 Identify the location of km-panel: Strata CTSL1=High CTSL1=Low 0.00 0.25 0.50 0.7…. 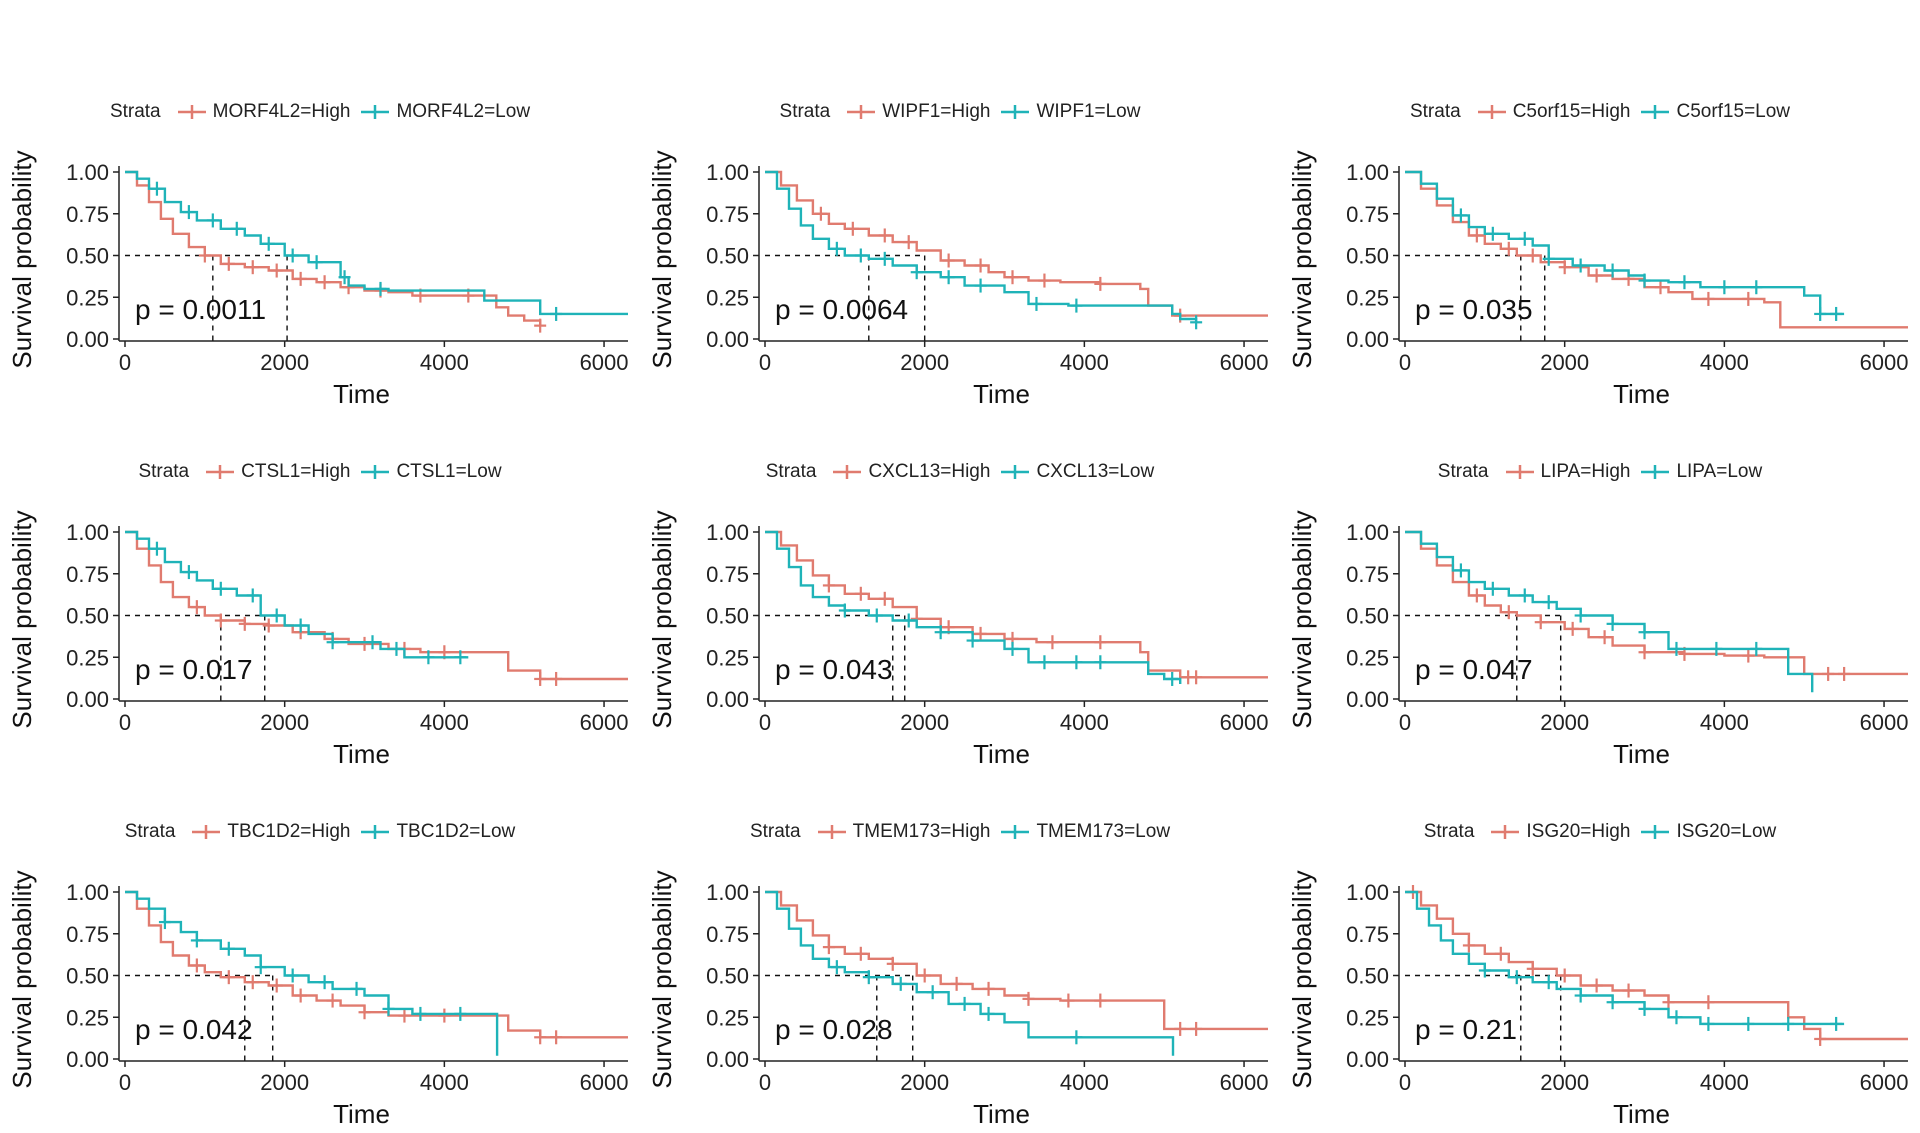
(320, 564).